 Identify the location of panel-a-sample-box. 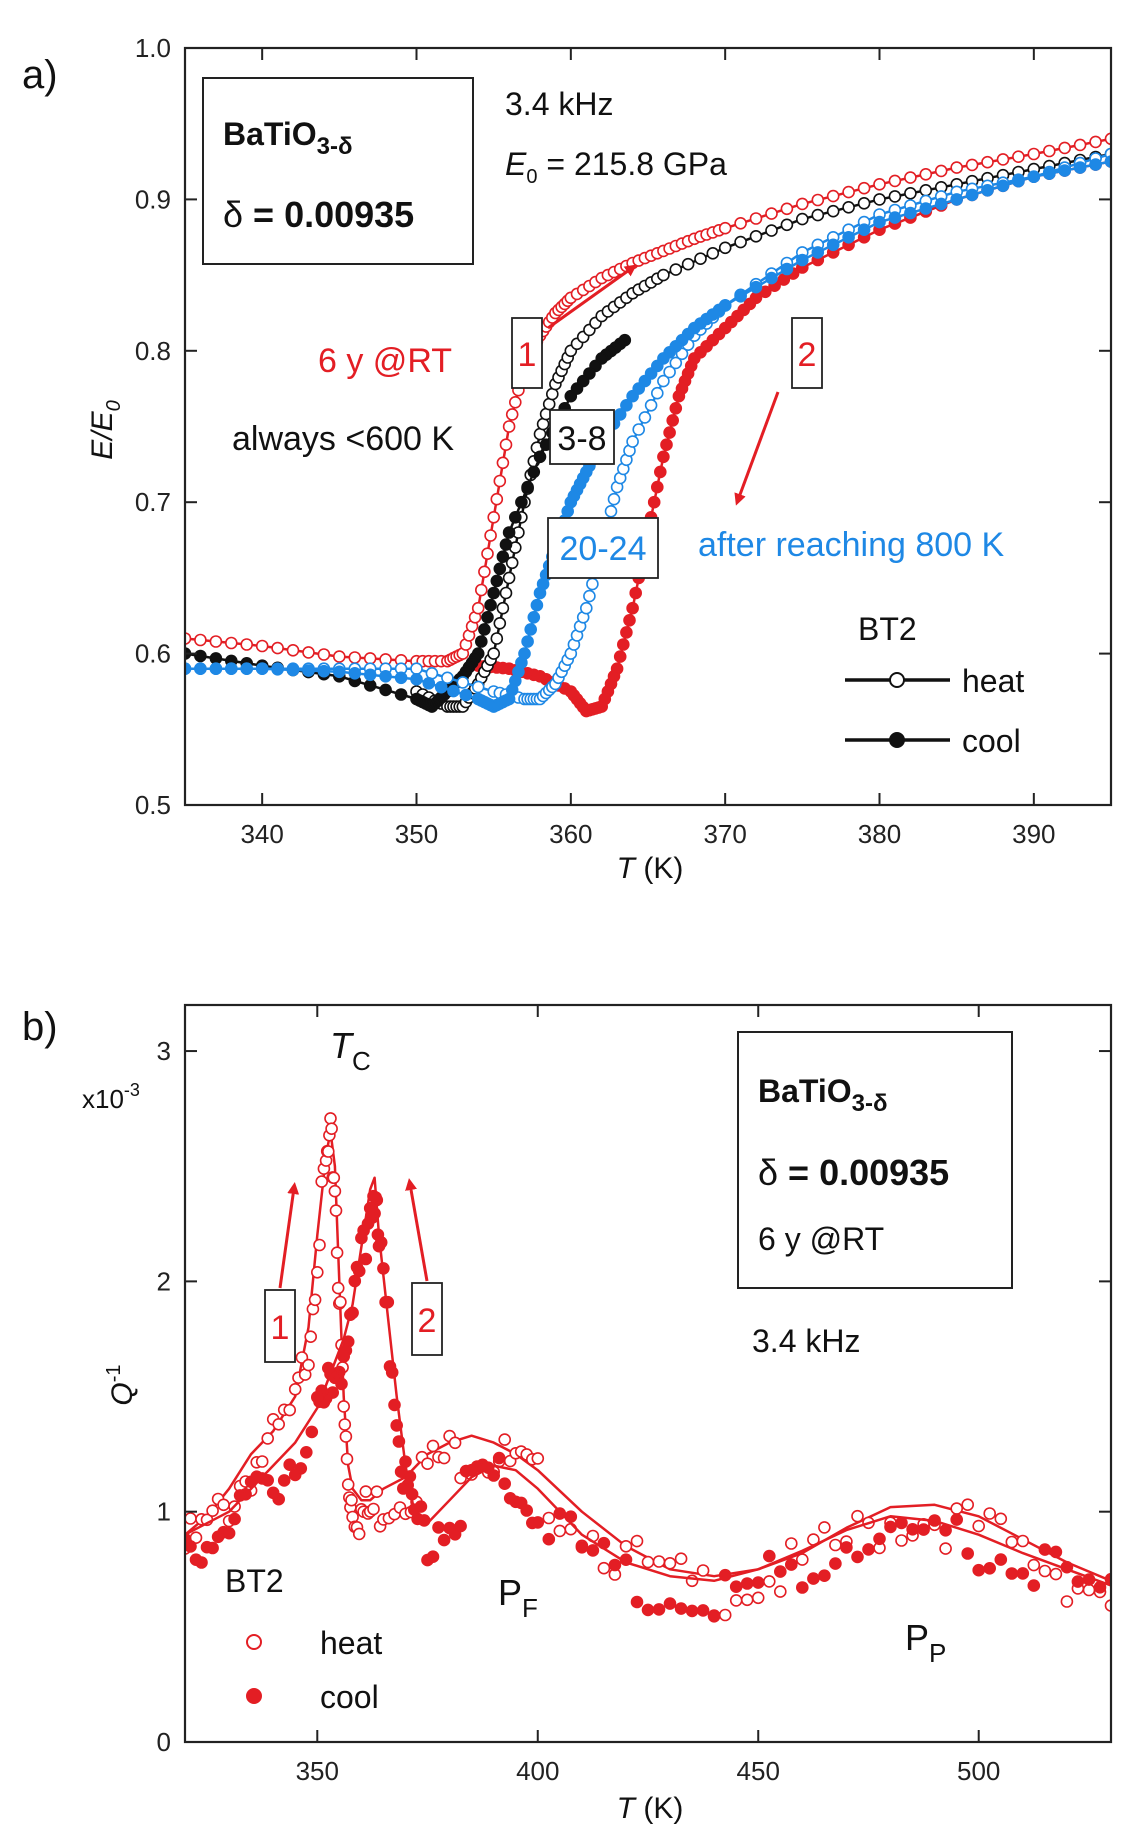
(338, 171).